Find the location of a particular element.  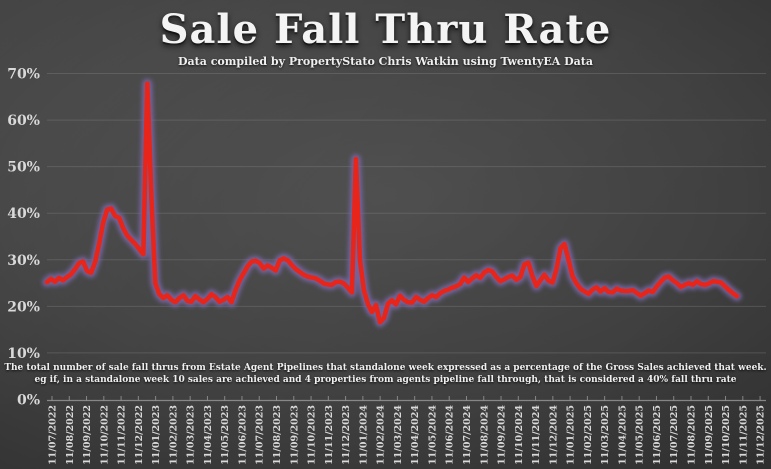

x-tick-label: 11/12/2022 is located at coordinates (139, 435).